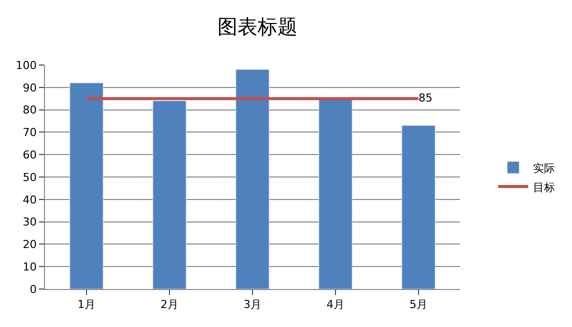  What do you see at coordinates (87, 305) in the screenshot?
I see `x-tick-label: 1月` at bounding box center [87, 305].